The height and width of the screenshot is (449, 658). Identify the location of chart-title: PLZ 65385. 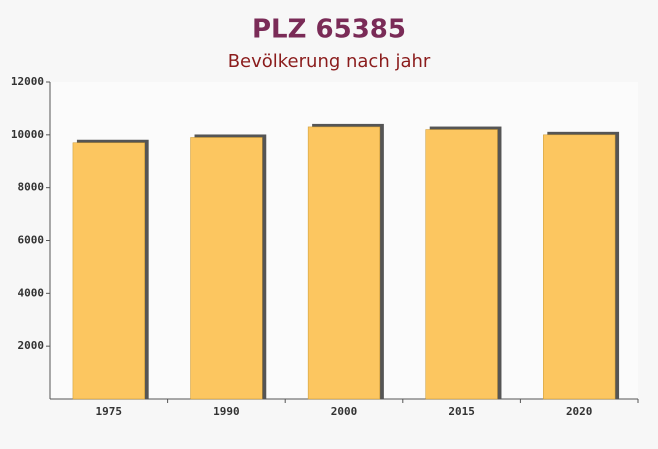
(329, 30).